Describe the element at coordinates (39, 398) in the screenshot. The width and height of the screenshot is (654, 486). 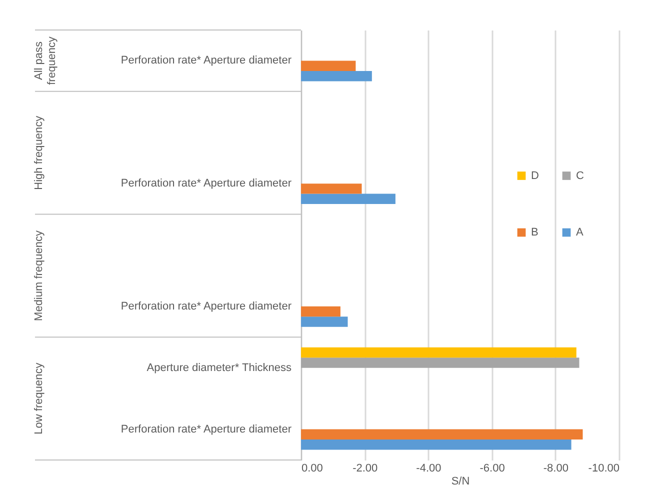
I see `text: Low frequency` at that location.